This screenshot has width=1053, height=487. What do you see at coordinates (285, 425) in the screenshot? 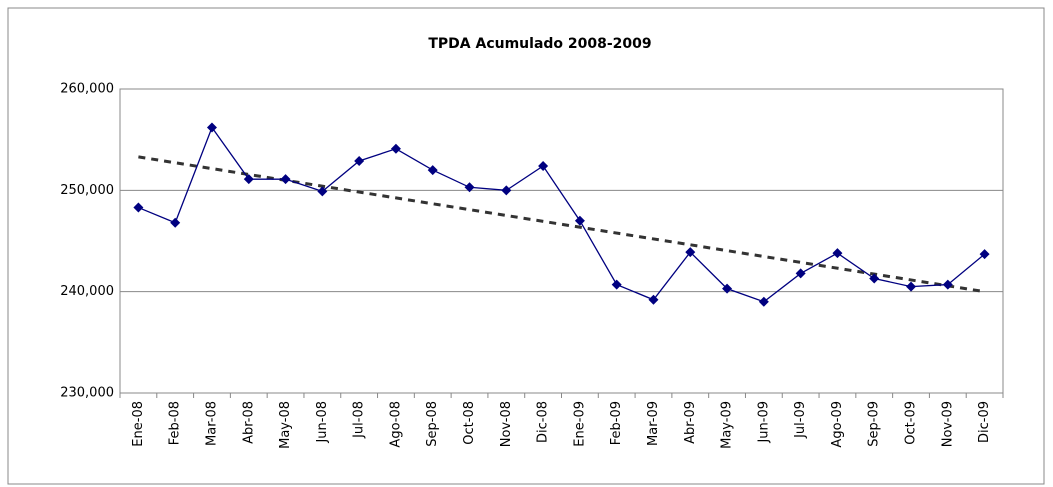
I see `x-tick-label: May-08` at bounding box center [285, 425].